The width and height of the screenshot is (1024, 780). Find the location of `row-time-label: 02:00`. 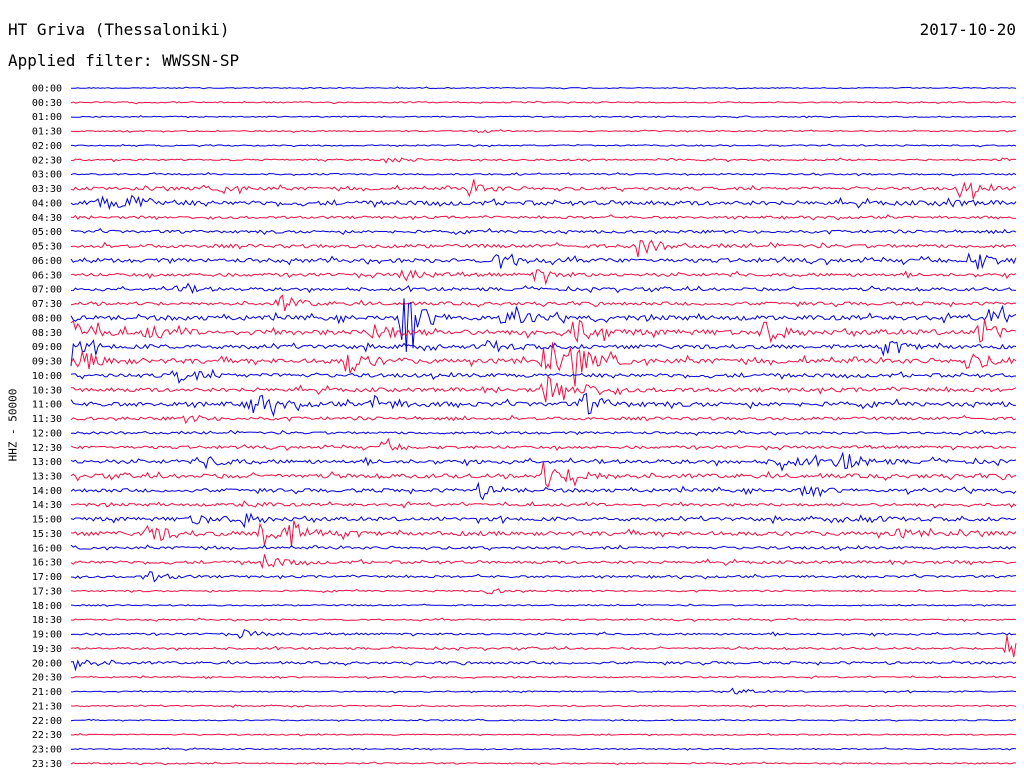

row-time-label: 02:00 is located at coordinates (47, 146).